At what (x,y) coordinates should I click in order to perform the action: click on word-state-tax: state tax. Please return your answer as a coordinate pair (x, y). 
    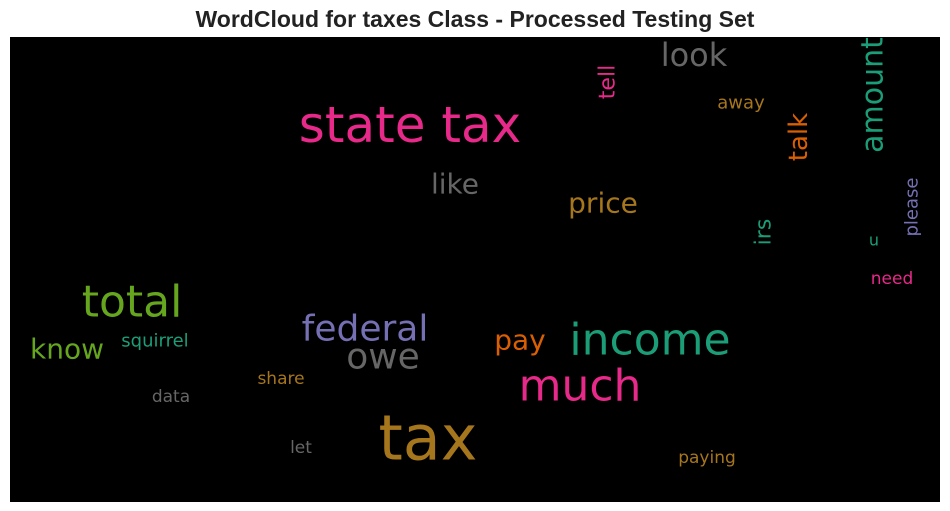
    Looking at the image, I should click on (410, 125).